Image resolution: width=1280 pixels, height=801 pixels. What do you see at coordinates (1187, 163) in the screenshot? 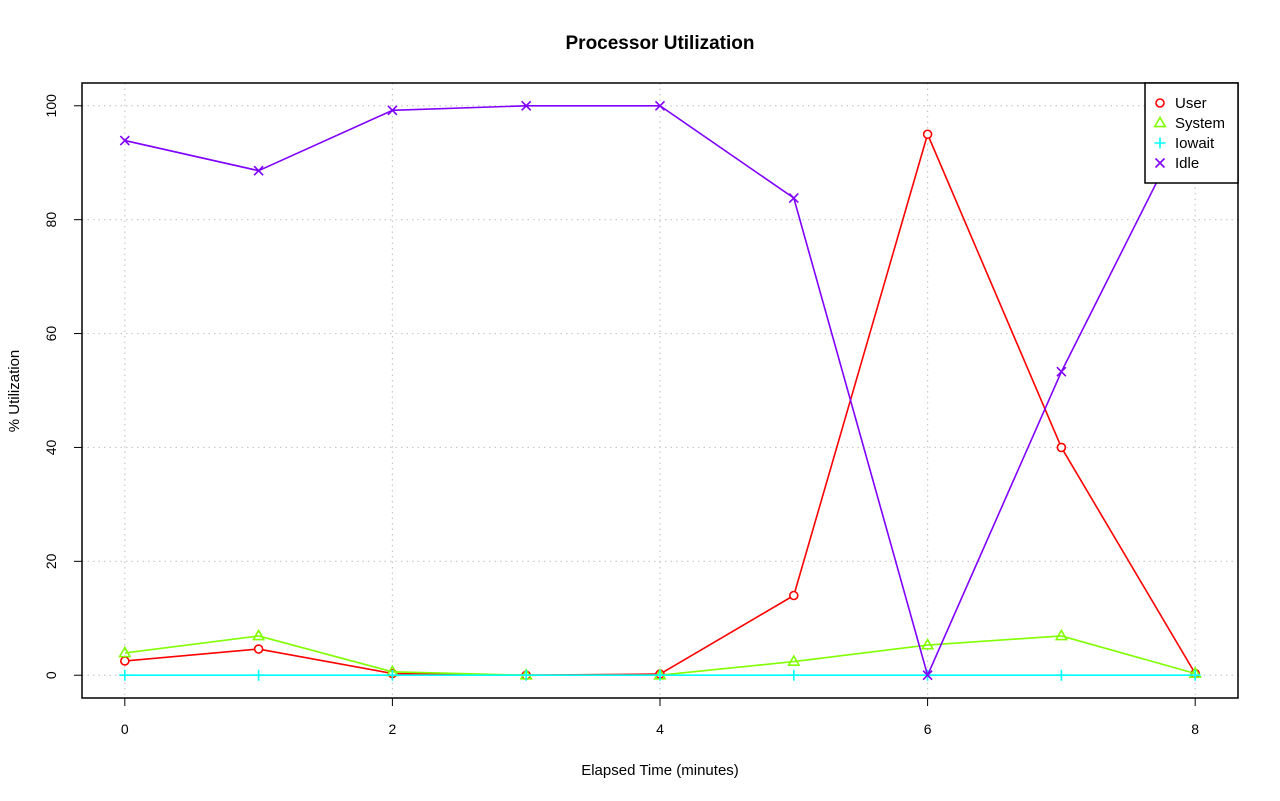
I see `legend-label-idle: Idle` at bounding box center [1187, 163].